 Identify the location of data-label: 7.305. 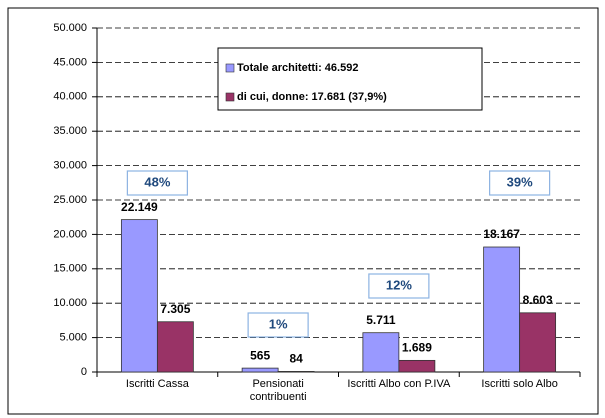
(175, 309).